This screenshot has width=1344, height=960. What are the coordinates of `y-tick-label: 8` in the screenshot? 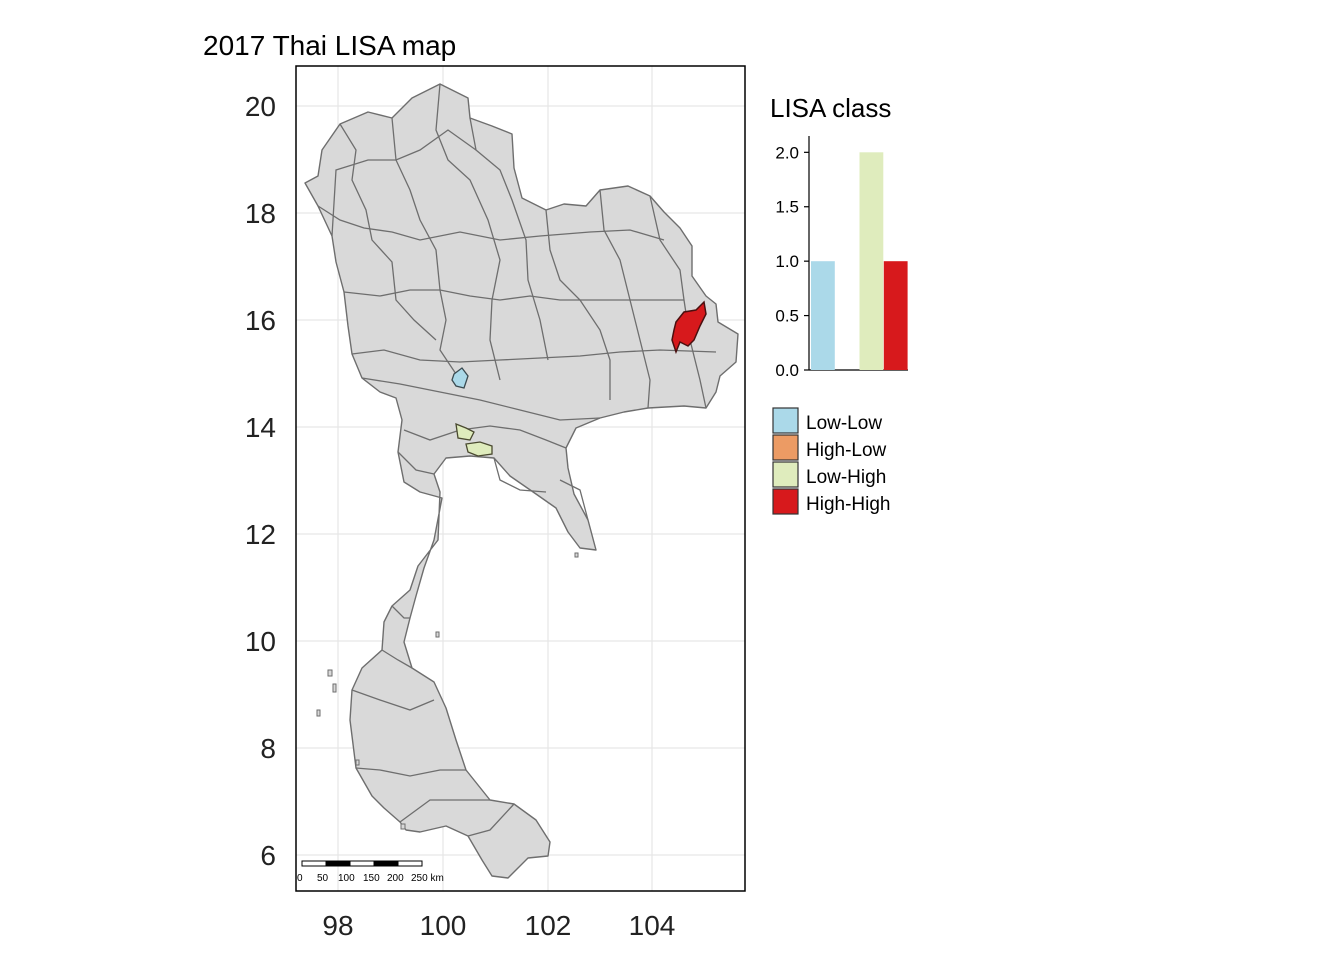 It's located at (268, 748).